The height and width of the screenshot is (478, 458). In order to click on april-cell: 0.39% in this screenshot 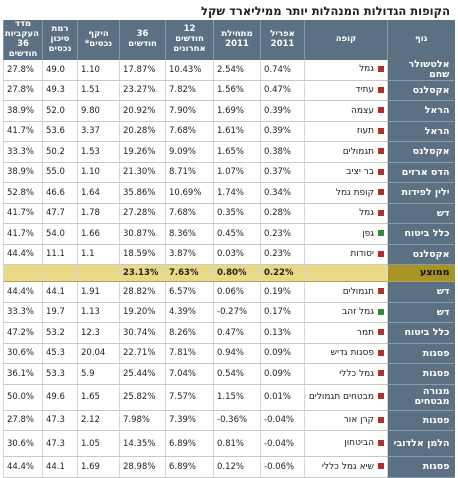, I will do `click(282, 132)`.